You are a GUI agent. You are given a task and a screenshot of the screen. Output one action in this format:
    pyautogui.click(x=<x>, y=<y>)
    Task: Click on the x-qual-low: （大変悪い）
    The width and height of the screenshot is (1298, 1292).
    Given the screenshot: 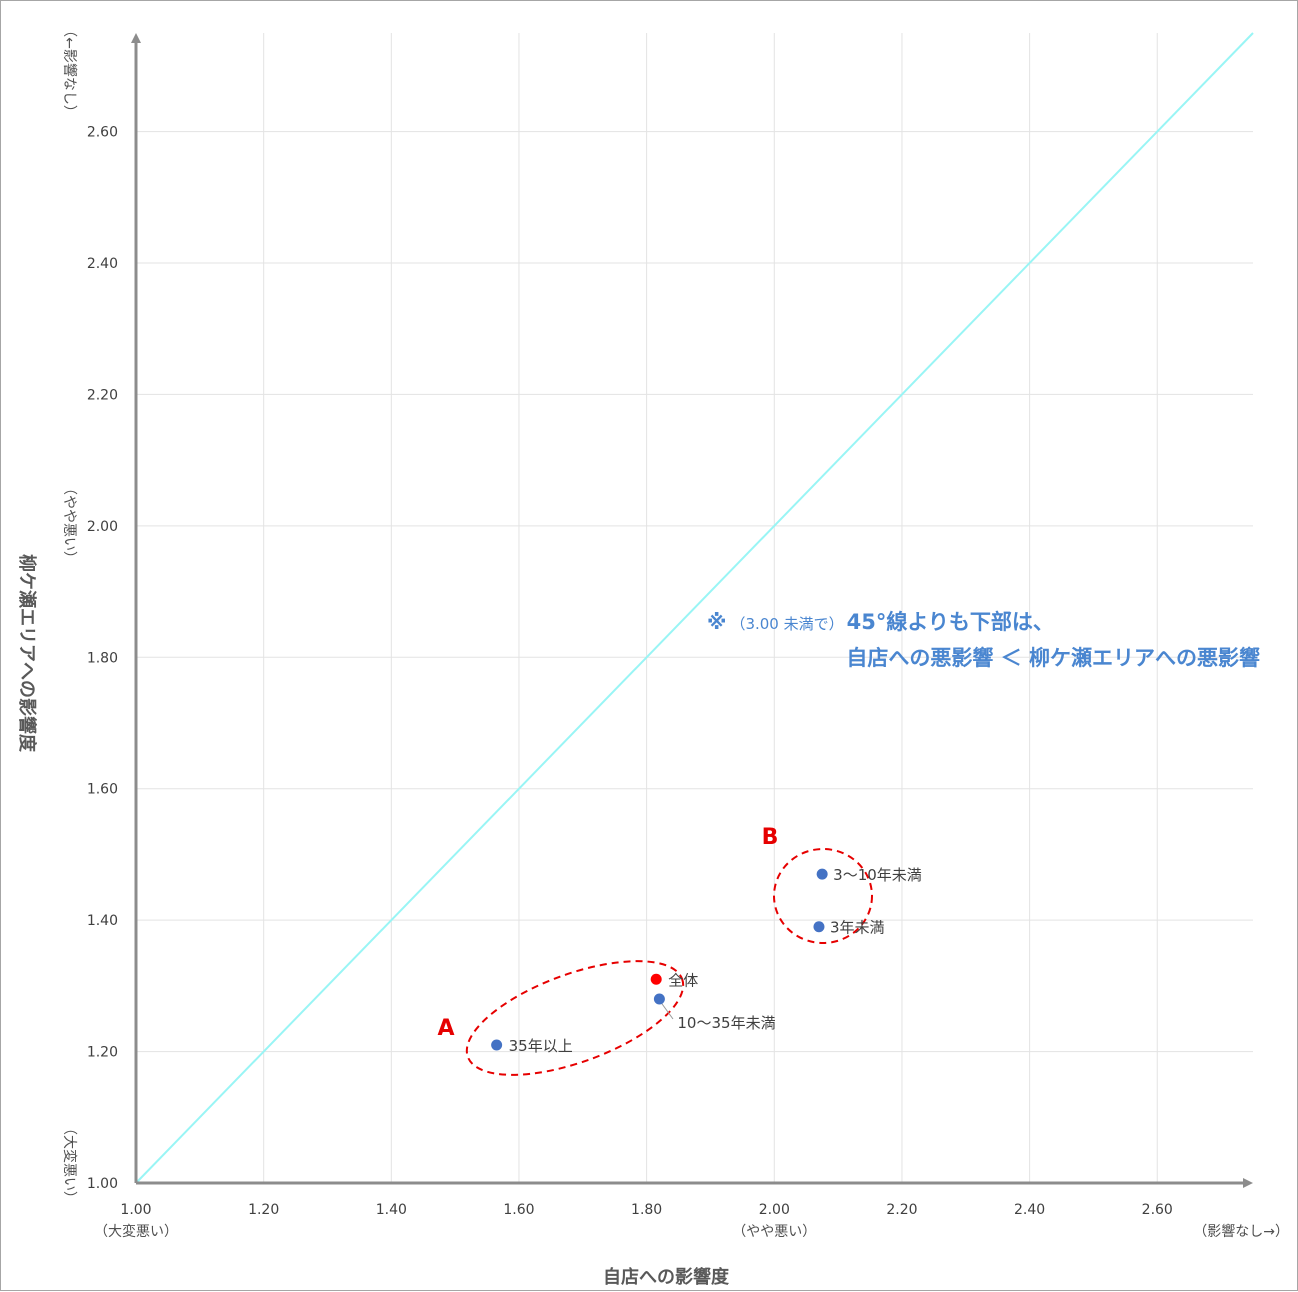 What is the action you would take?
    pyautogui.click(x=136, y=1231)
    